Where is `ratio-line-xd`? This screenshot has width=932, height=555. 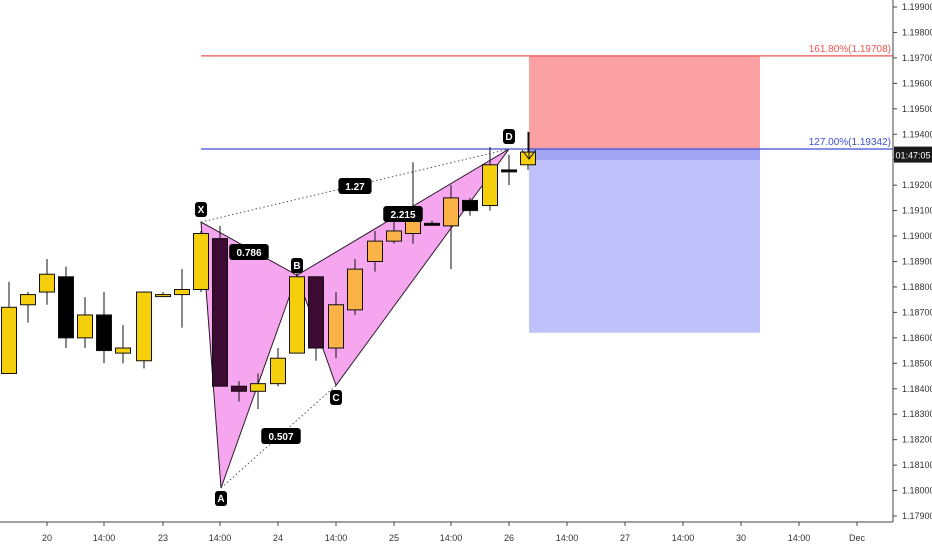 ratio-line-xd is located at coordinates (355, 185).